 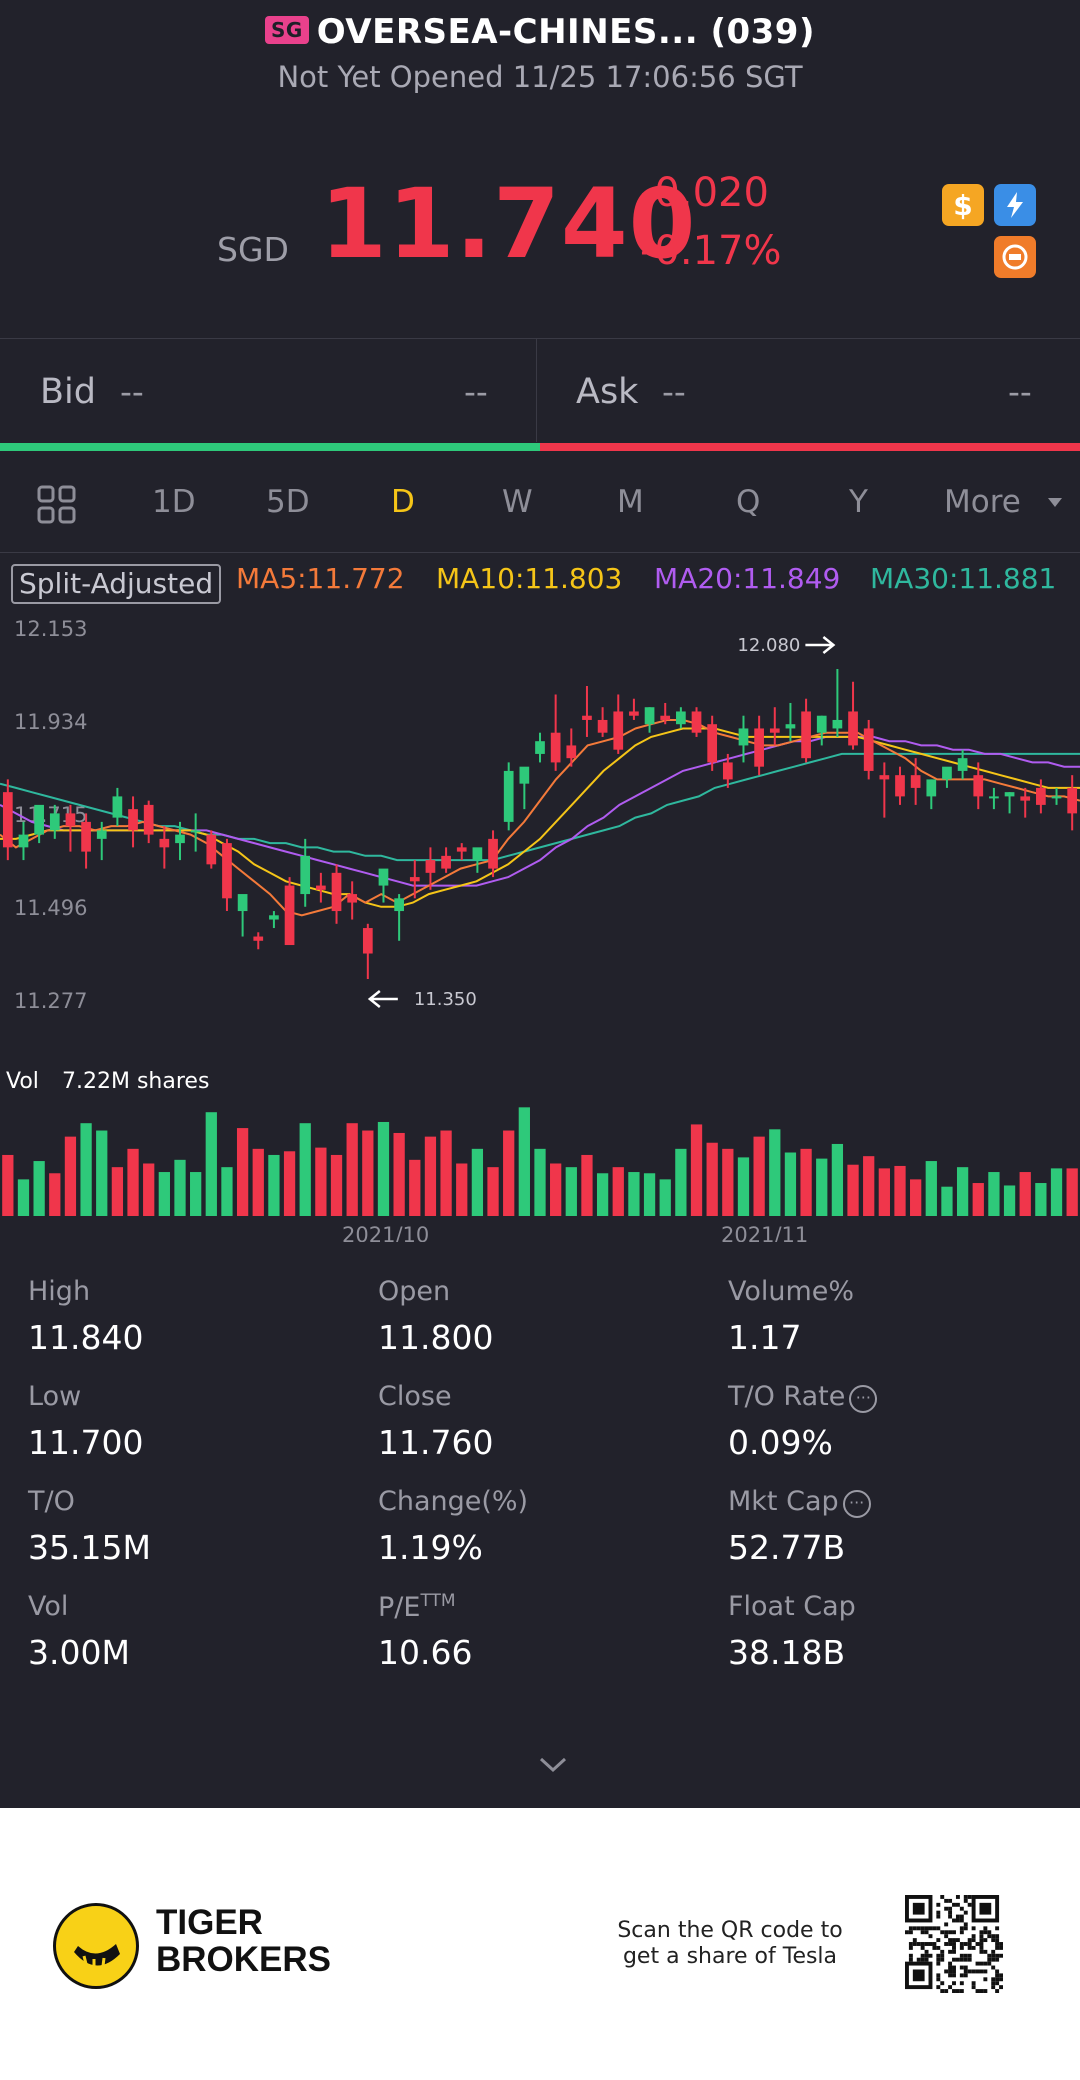 I want to click on stat-label-text: T/O Rate, so click(x=787, y=1396).